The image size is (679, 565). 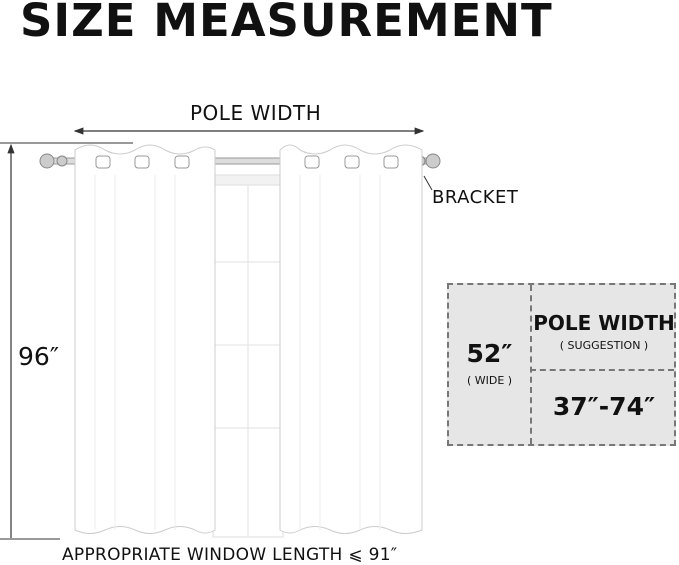 I want to click on window-icon, so click(x=248, y=356).